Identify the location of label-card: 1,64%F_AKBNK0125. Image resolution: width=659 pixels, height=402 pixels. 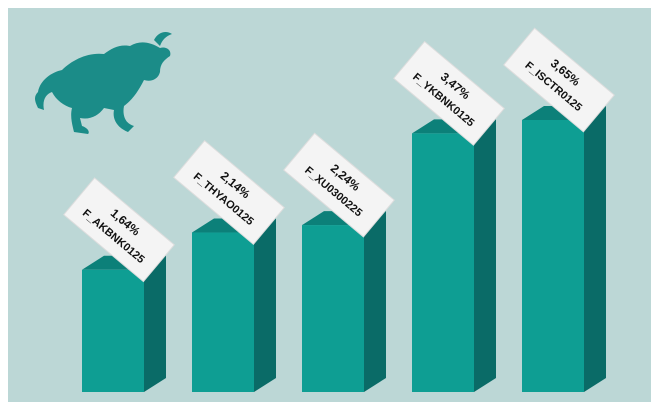
(119, 230).